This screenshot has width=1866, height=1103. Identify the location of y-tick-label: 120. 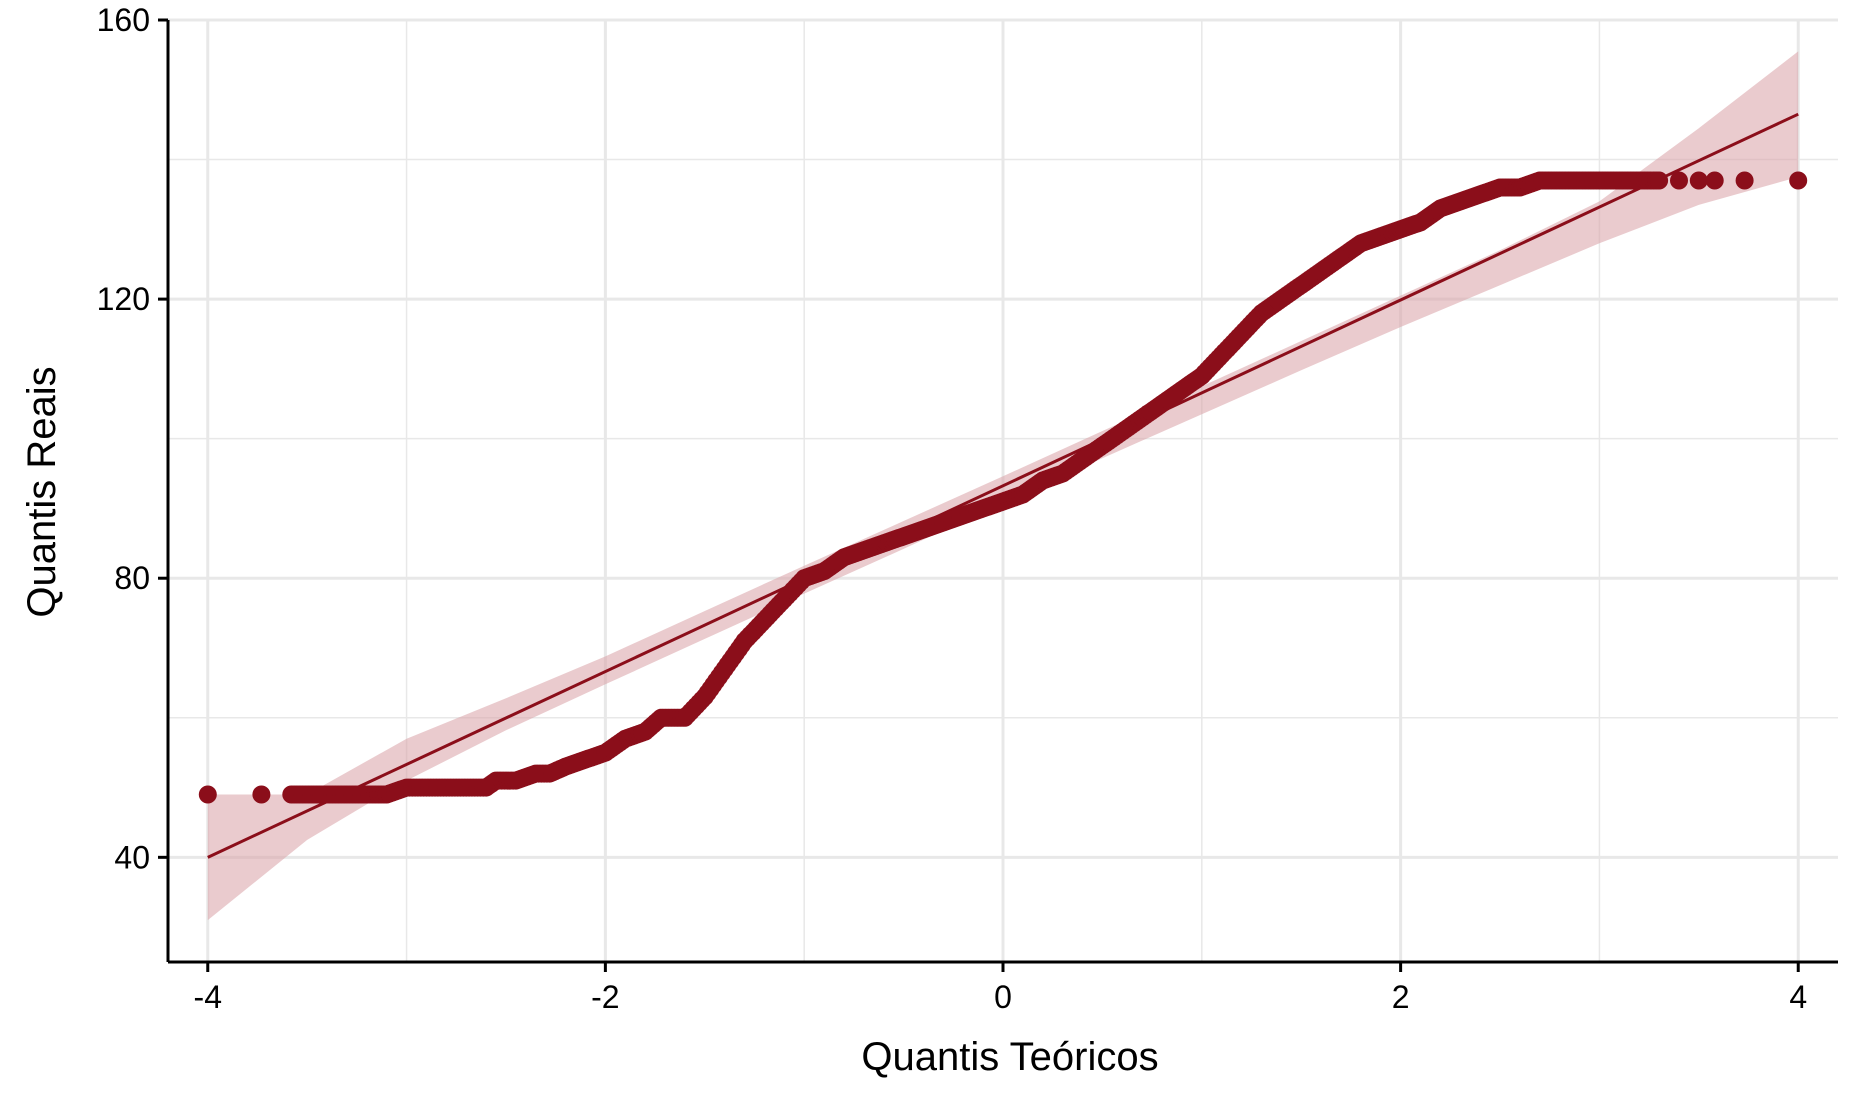
(123, 299).